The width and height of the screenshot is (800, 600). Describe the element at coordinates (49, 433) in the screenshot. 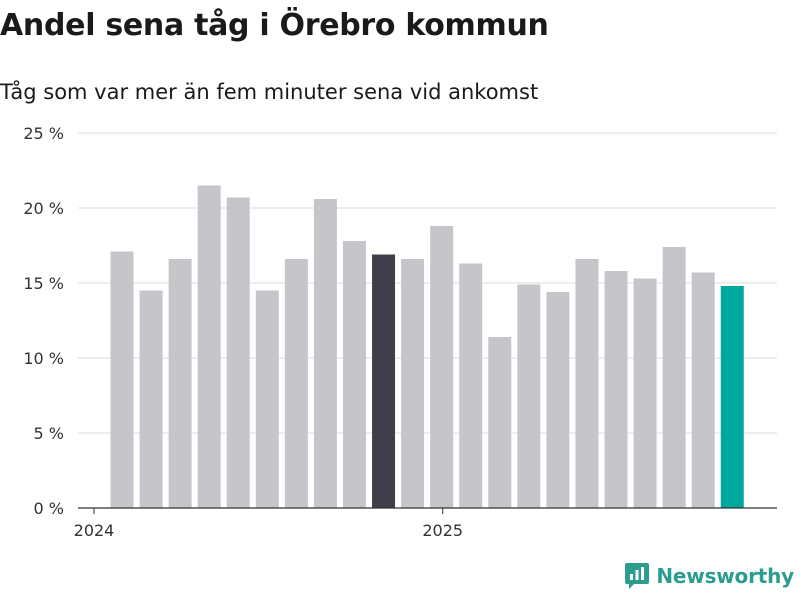

I see `y-tick-label: 5 %` at that location.